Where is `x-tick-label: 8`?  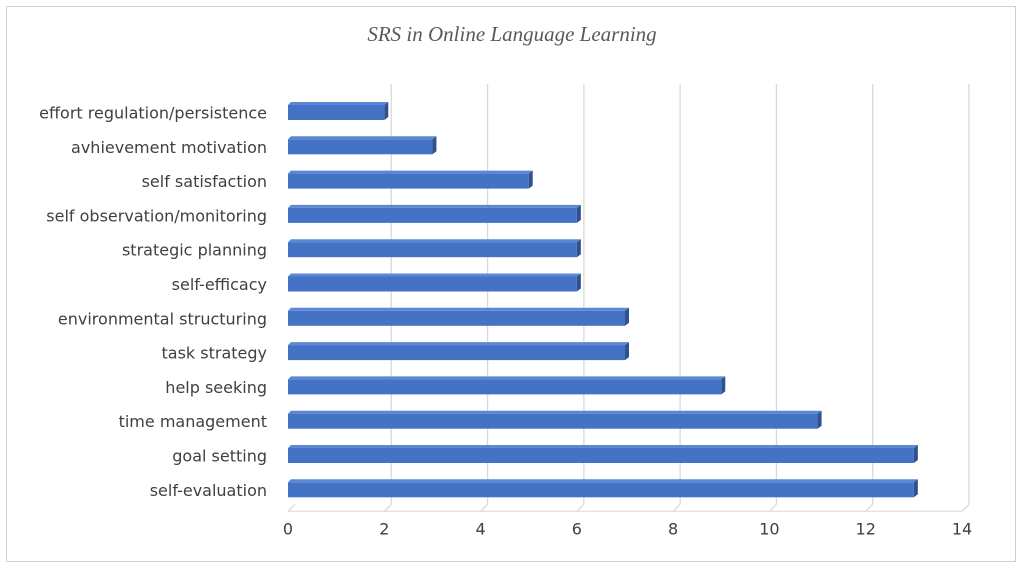 x-tick-label: 8 is located at coordinates (673, 528).